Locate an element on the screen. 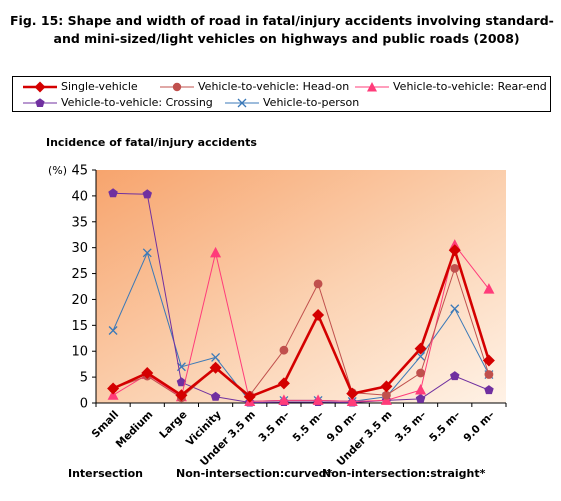 The width and height of the screenshot is (561, 501). legend-label: Vehicle-to-person is located at coordinates (311, 102).